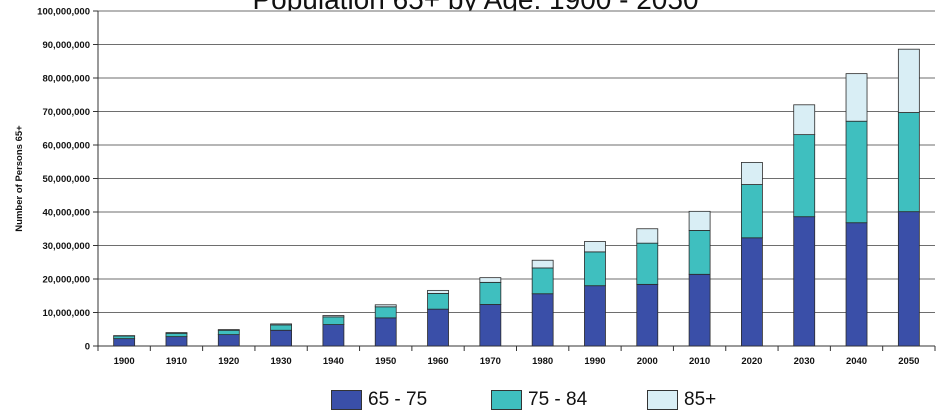 This screenshot has width=951, height=417. I want to click on legend-label: 65 - 75, so click(398, 399).